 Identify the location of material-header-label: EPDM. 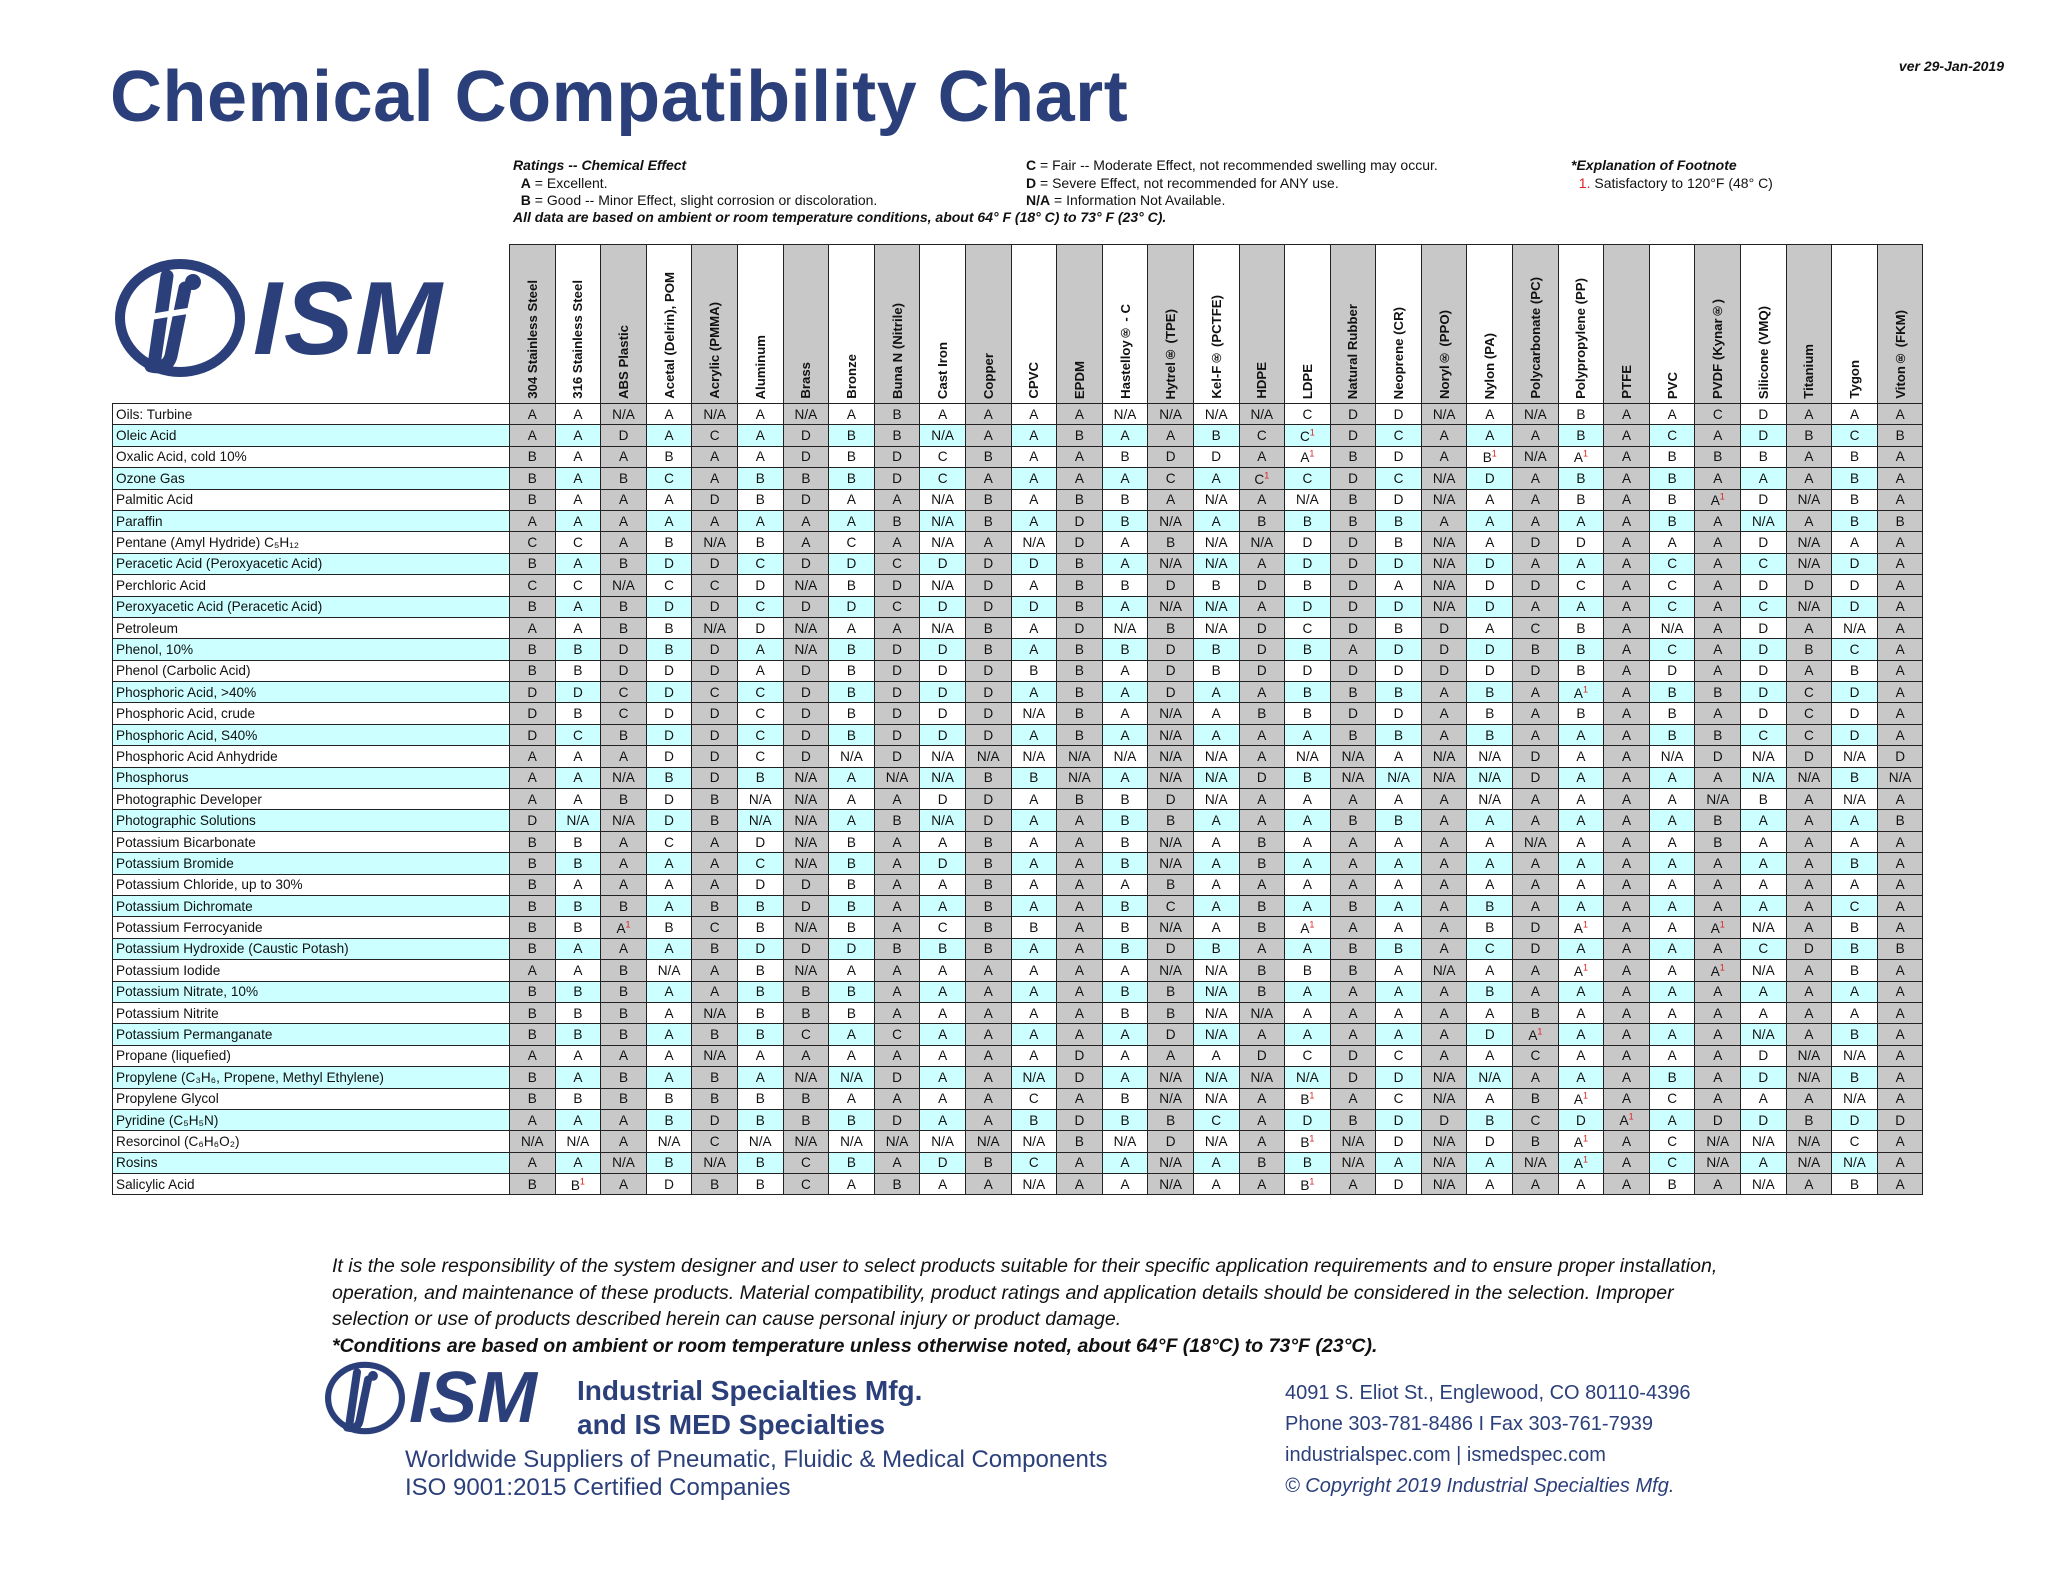
(1079, 379).